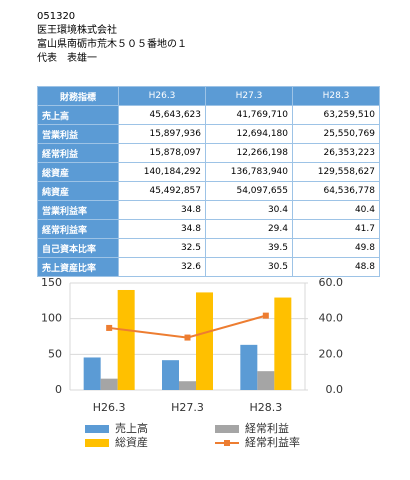 Image resolution: width=410 pixels, height=480 pixels. What do you see at coordinates (78, 153) in the screenshot?
I see `table-cell: 経常利益` at bounding box center [78, 153].